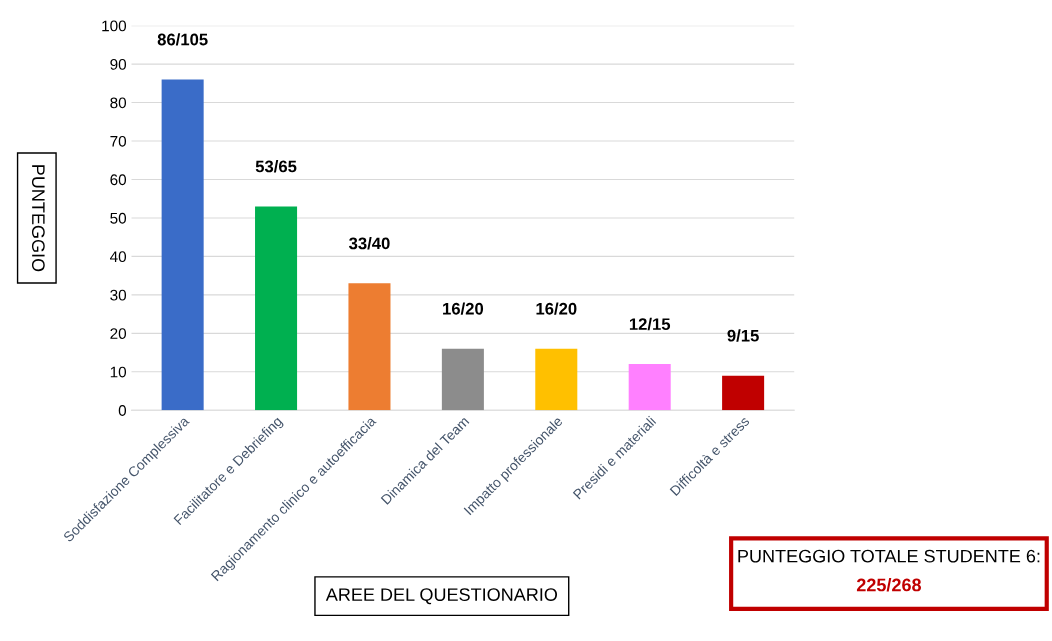 The height and width of the screenshot is (641, 1052). Describe the element at coordinates (118, 372) in the screenshot. I see `y-tick-label: 10` at that location.